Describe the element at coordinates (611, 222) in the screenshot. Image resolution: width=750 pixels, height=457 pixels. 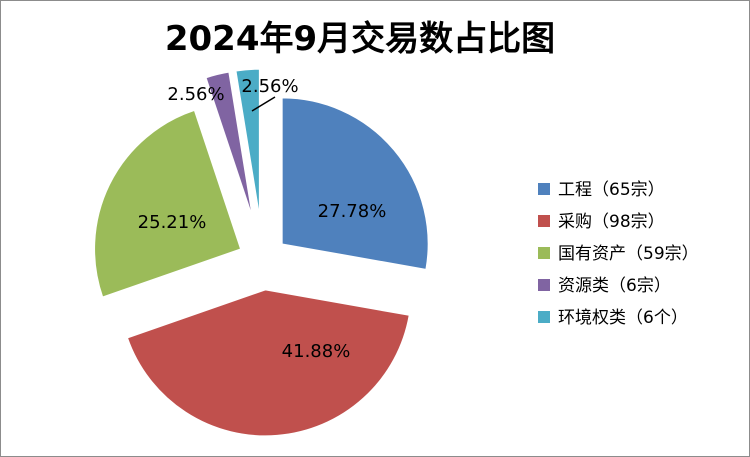
I see `legend-label-2: 采购（98宗）` at that location.